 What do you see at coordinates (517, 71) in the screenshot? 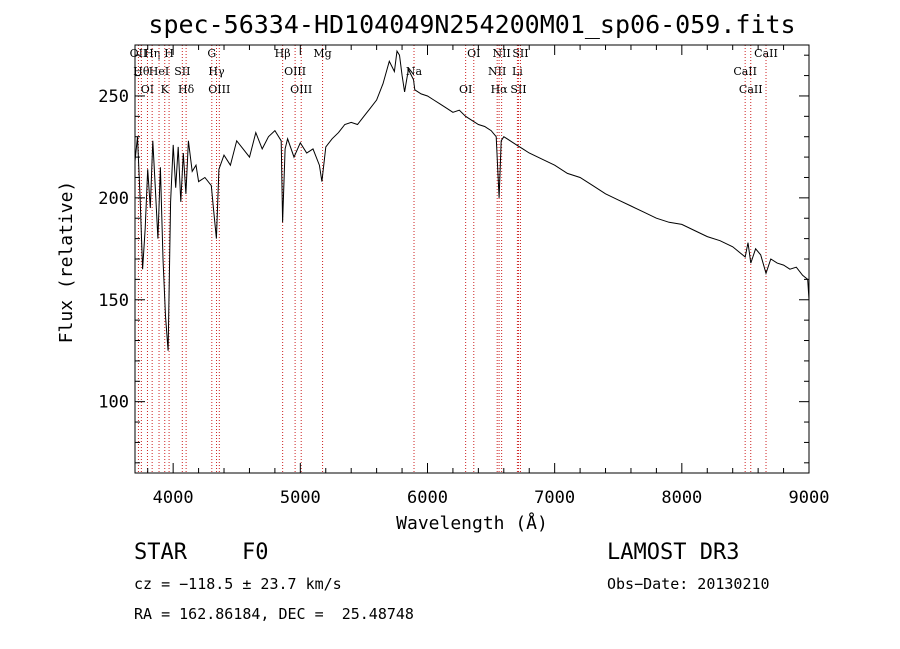
I see `line-label: Li` at bounding box center [517, 71].